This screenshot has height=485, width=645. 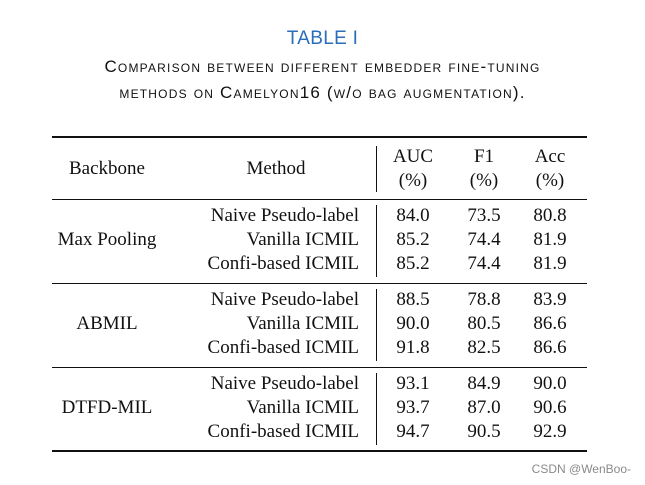 What do you see at coordinates (319, 199) in the screenshot?
I see `header-rule` at bounding box center [319, 199].